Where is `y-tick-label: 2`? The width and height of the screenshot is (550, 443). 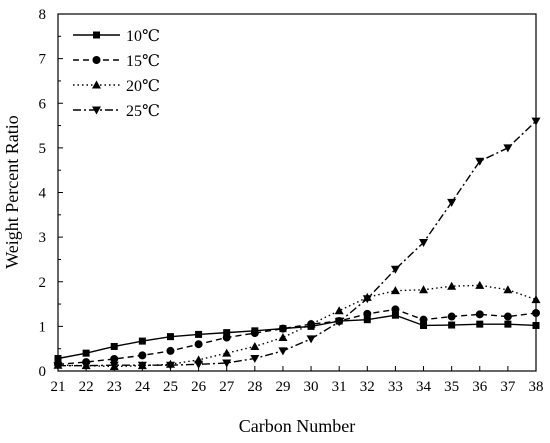
y-tick-label: 2 is located at coordinates (43, 283).